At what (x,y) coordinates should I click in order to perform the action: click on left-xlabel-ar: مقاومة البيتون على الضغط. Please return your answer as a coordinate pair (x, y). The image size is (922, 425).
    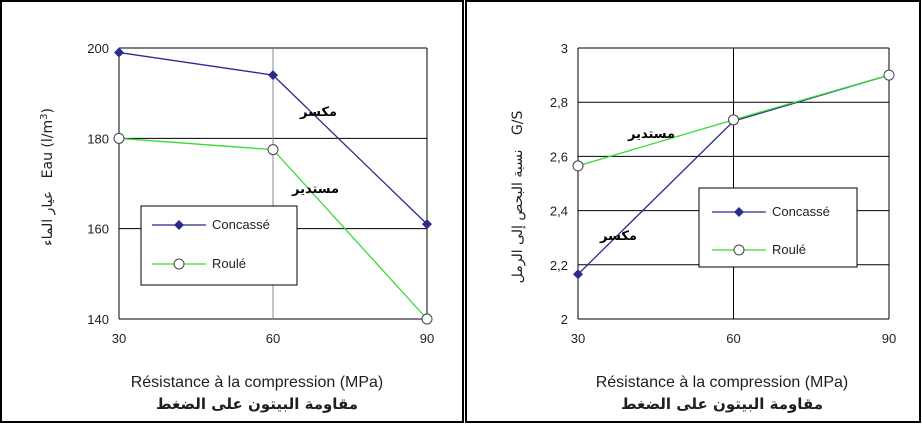
    Looking at the image, I should click on (257, 404).